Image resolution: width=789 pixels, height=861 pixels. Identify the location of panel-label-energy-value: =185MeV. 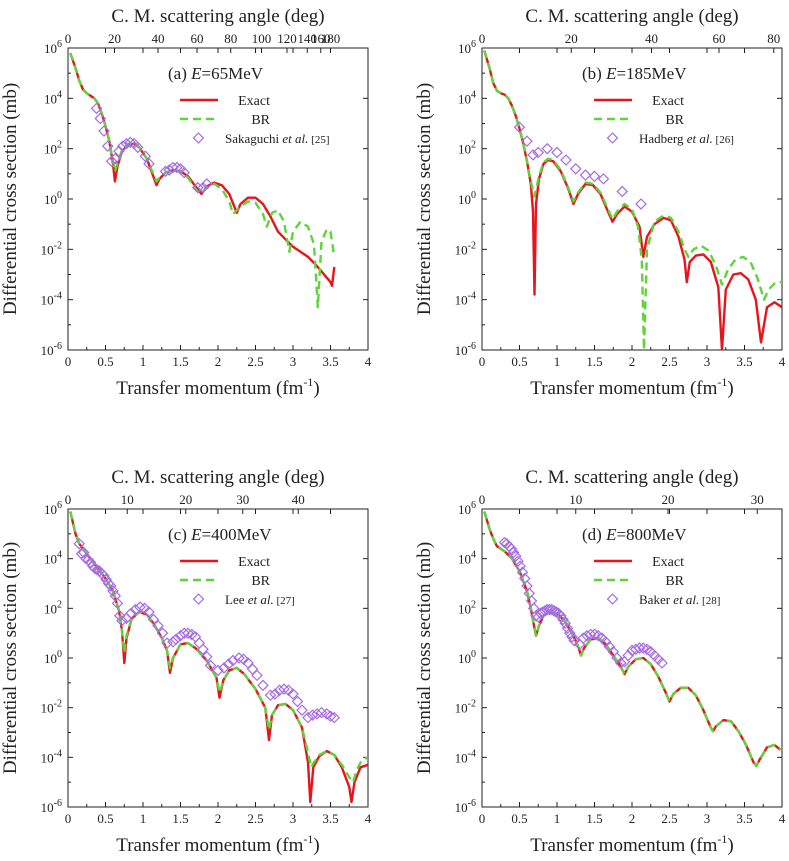
(651, 73).